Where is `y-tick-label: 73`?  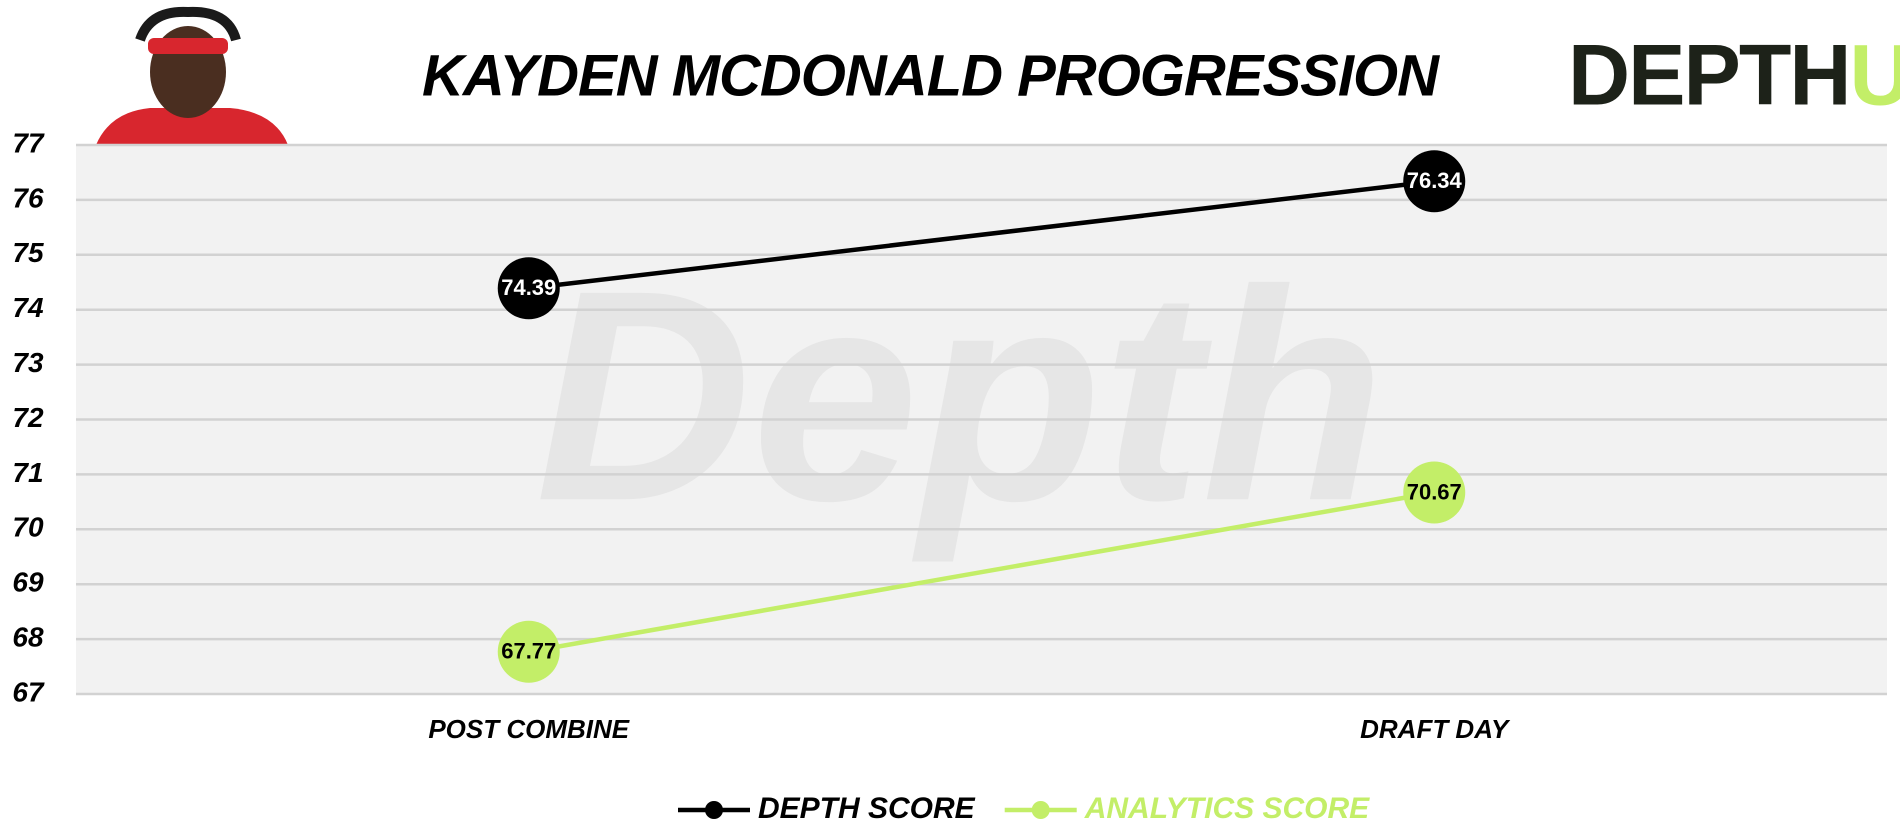 y-tick-label: 73 is located at coordinates (28, 362).